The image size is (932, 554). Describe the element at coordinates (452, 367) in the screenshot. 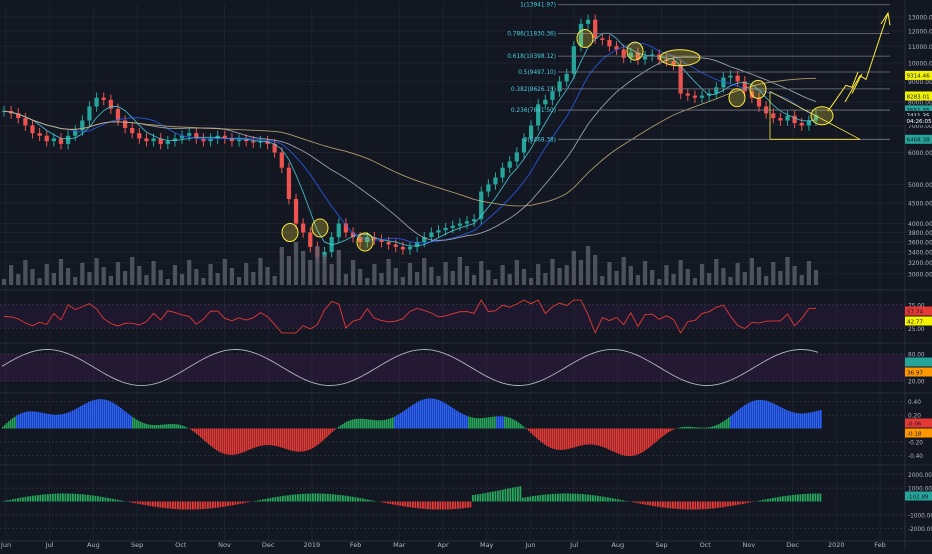

I see `stoch-band` at that location.